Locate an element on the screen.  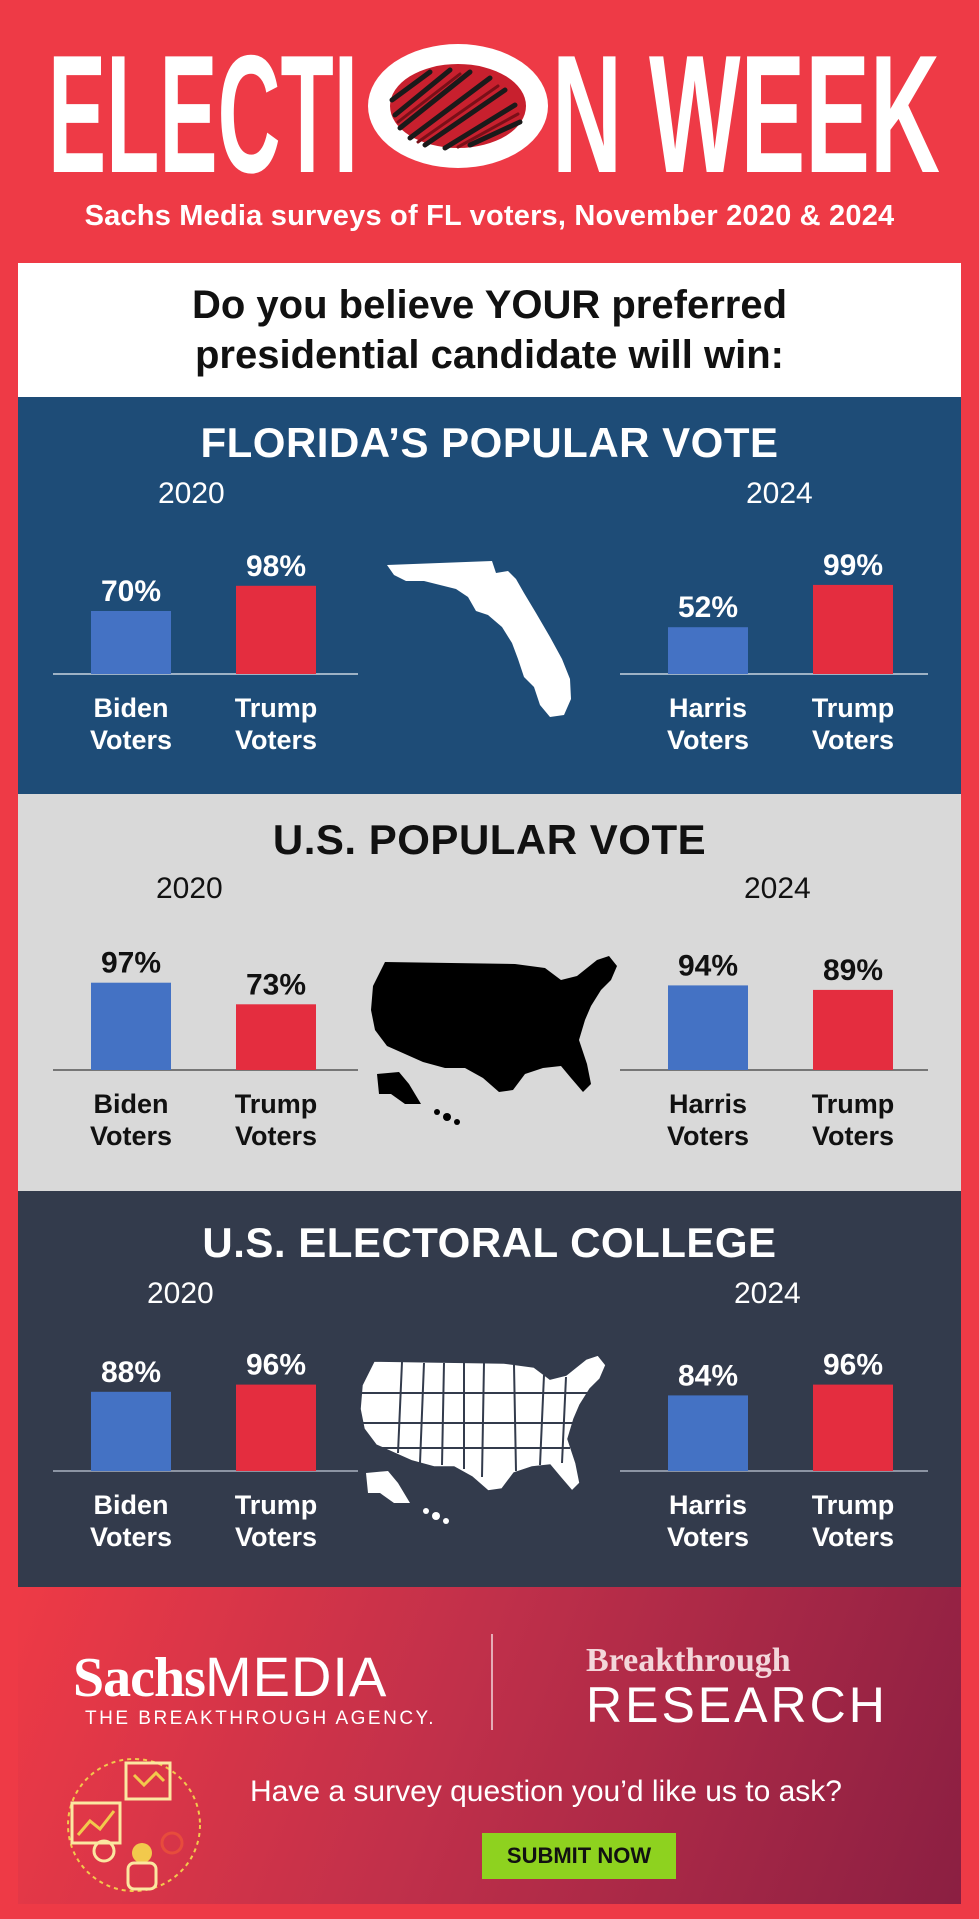
section-title: FLORIDA’S POPULAR VOTE is located at coordinates (489, 442).